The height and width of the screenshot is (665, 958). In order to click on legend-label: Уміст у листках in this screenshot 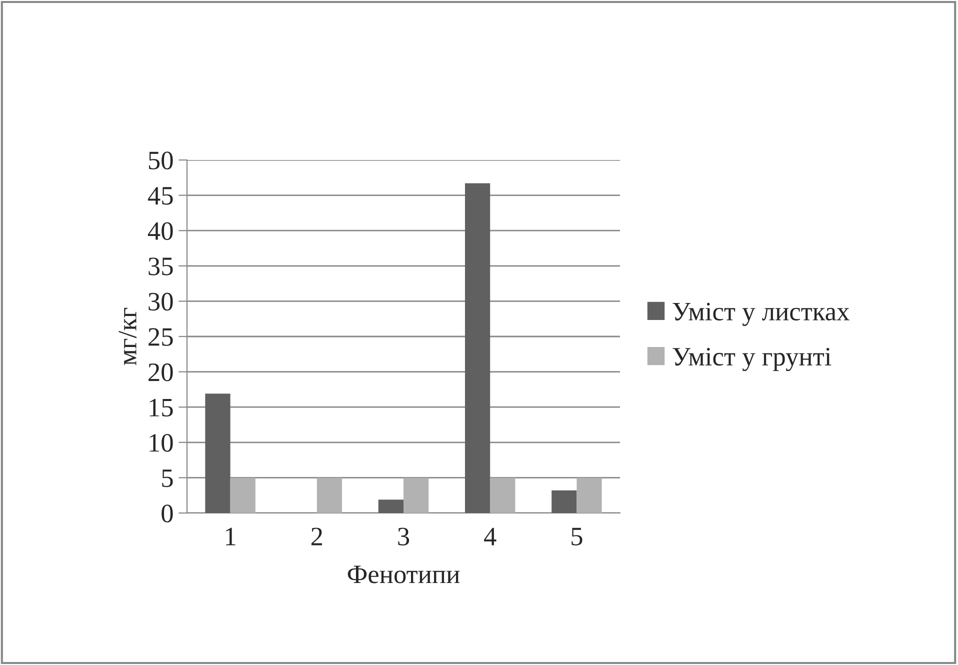, I will do `click(761, 314)`.